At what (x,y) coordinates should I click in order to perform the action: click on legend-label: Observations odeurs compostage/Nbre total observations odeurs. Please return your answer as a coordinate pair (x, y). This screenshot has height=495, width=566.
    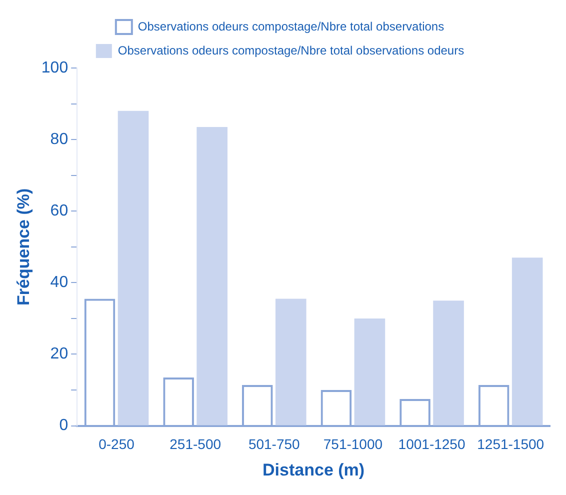
    Looking at the image, I should click on (291, 50).